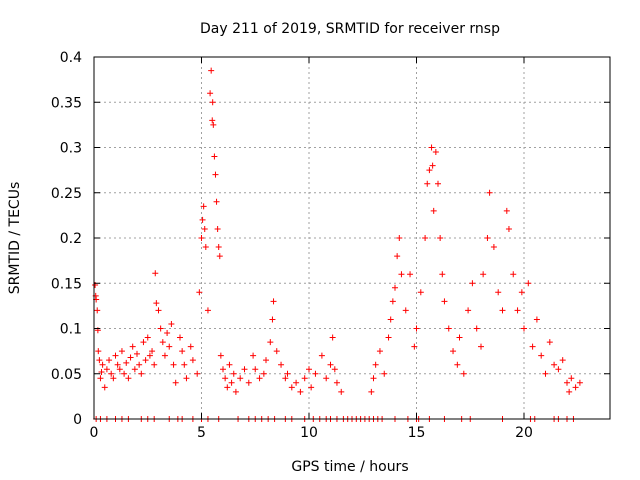 Image resolution: width=640 pixels, height=480 pixels. What do you see at coordinates (66, 103) in the screenshot?
I see `y-tick-label: 0.35` at bounding box center [66, 103].